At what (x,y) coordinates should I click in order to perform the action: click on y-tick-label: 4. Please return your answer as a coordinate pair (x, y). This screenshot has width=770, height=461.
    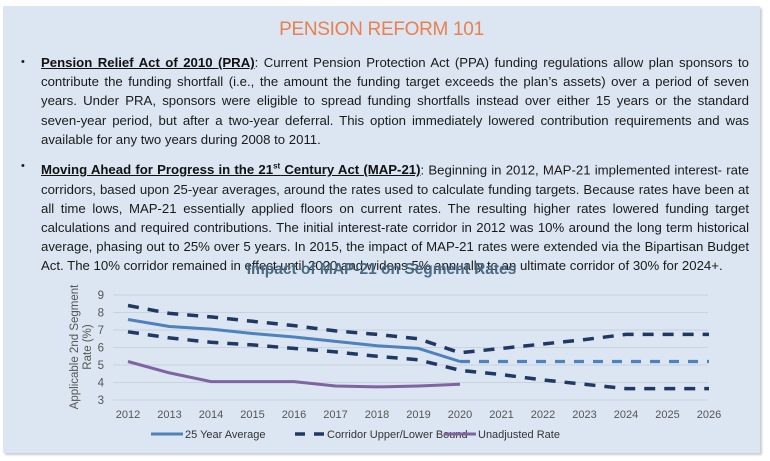
    Looking at the image, I should click on (101, 384).